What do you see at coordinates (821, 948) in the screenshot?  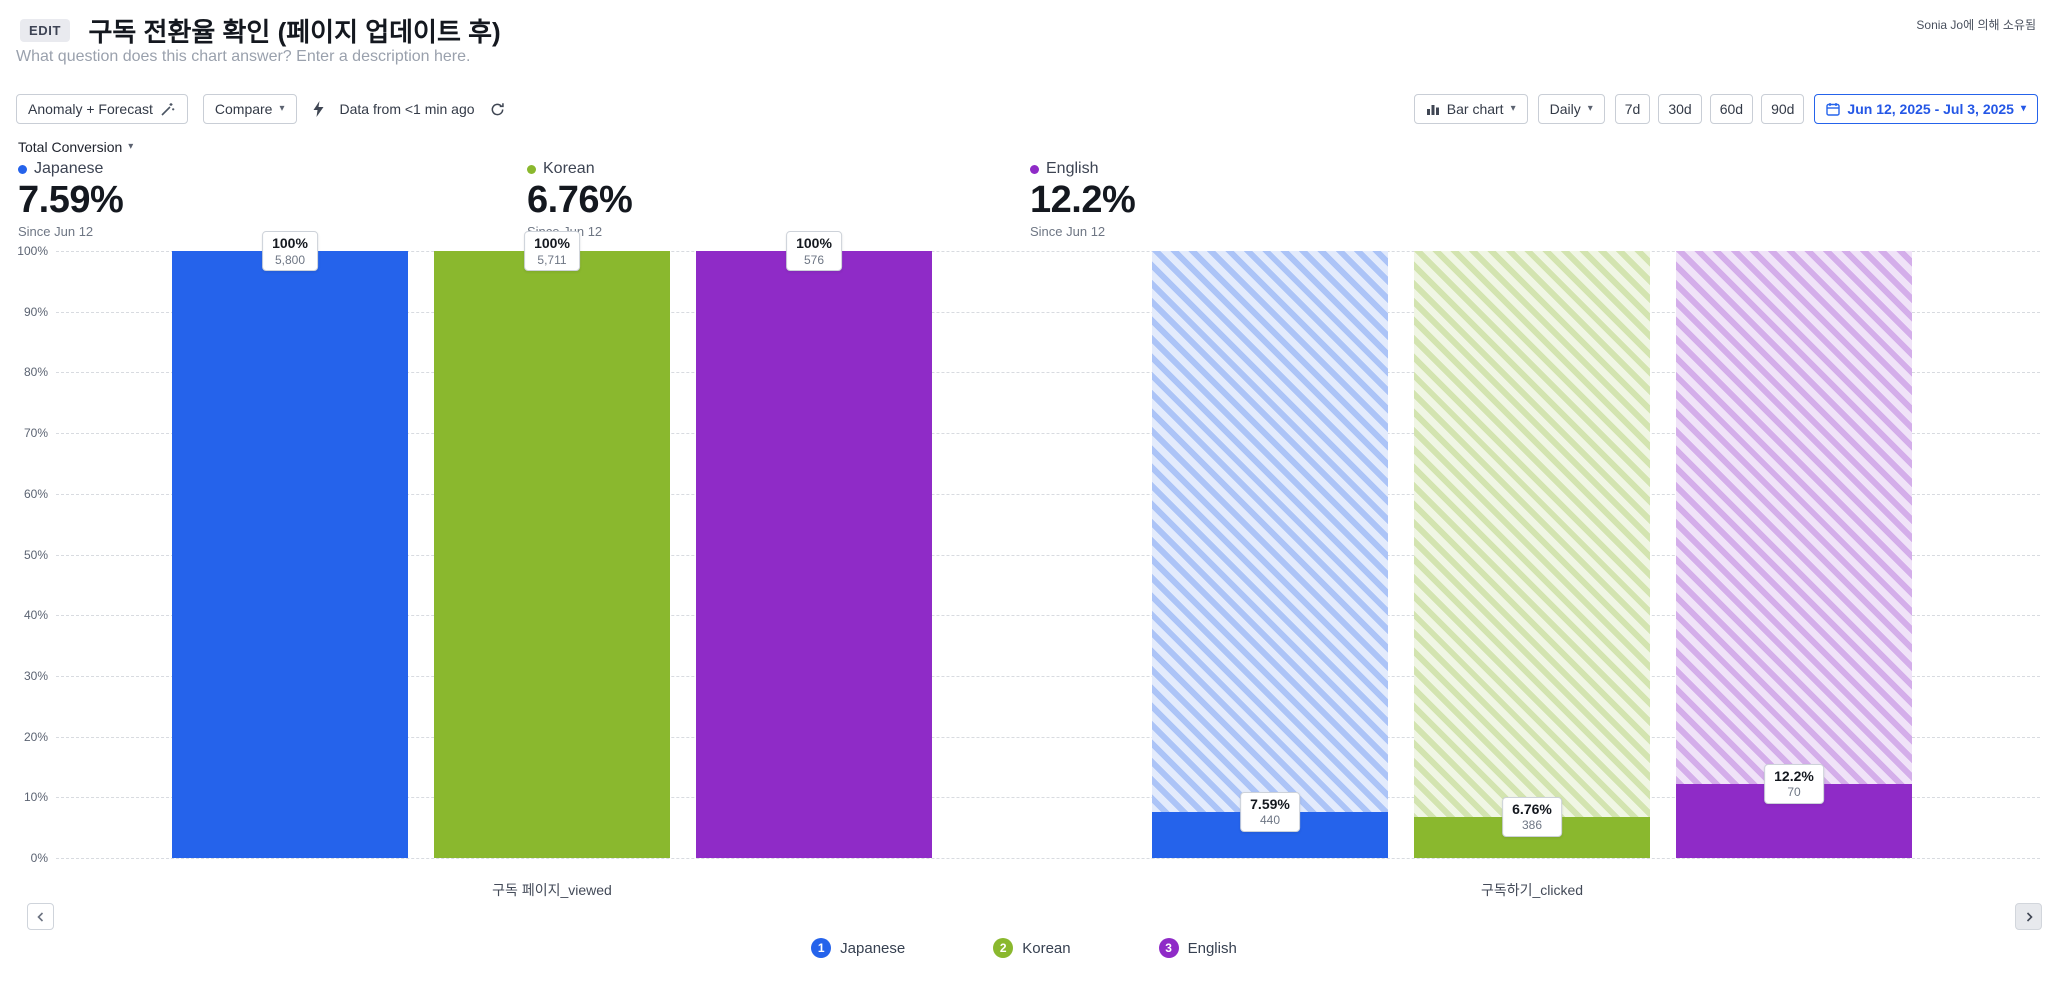 I see `legend-step-badge: 1` at bounding box center [821, 948].